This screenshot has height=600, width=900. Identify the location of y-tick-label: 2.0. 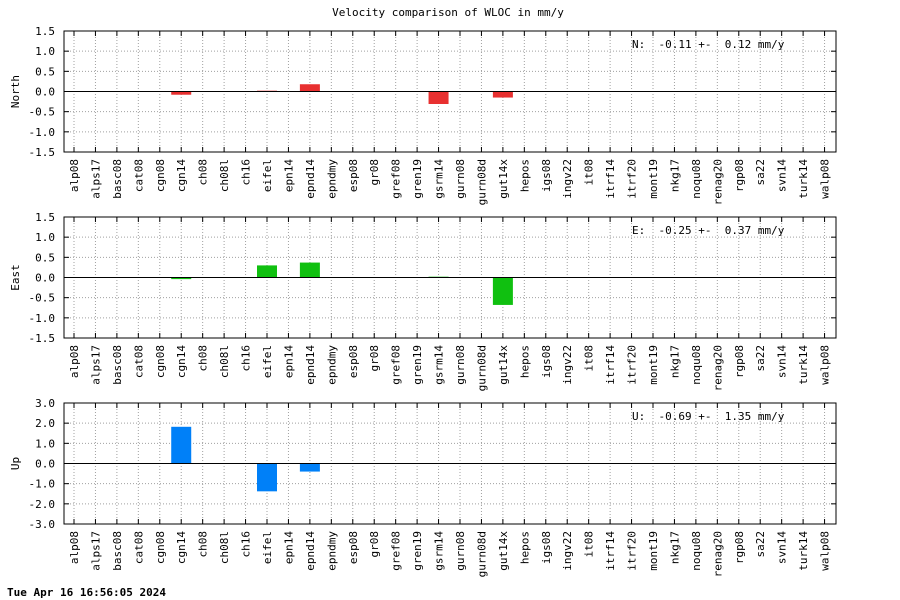
(45, 423).